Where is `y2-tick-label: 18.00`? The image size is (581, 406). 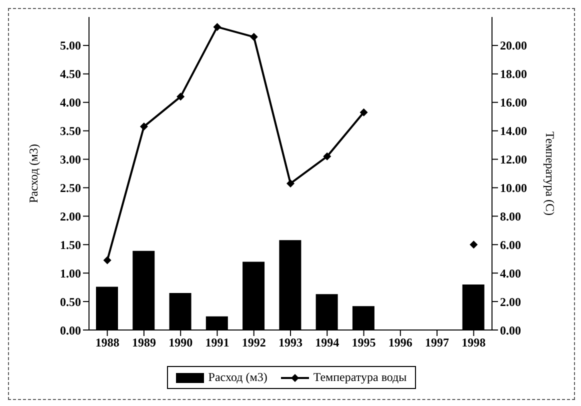
y2-tick-label: 18.00 is located at coordinates (513, 74).